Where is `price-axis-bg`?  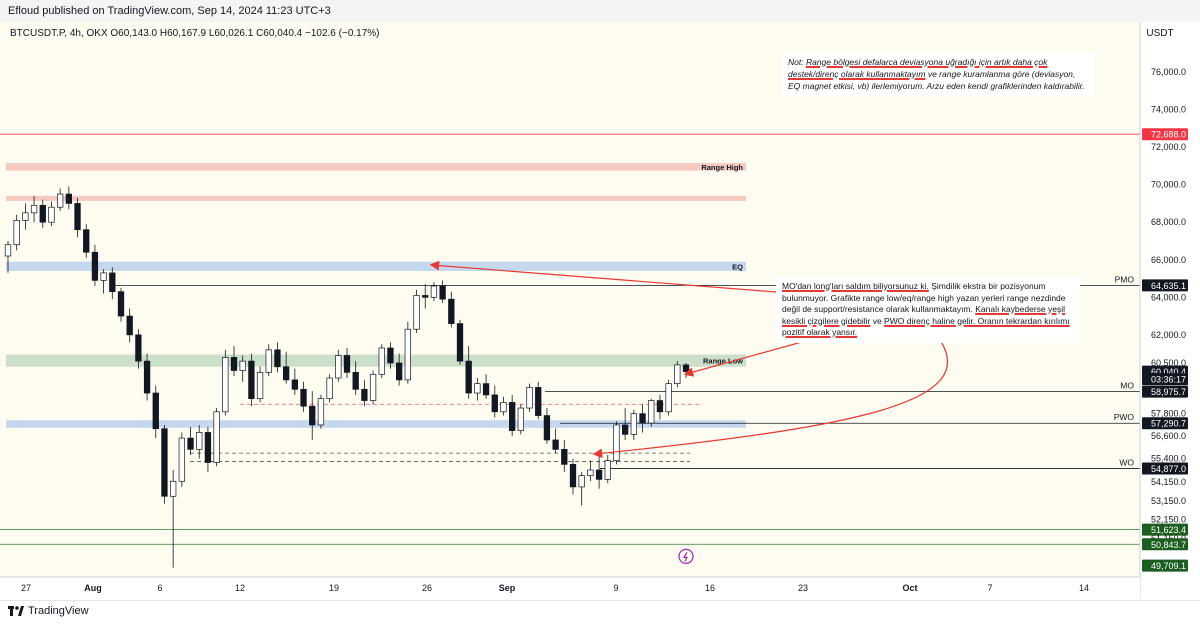
price-axis-bg is located at coordinates (1170, 310).